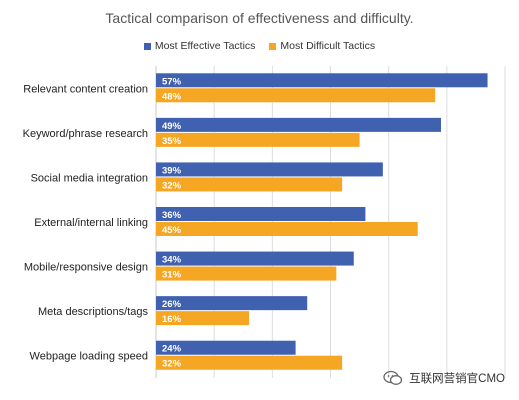 Image resolution: width=519 pixels, height=400 pixels. Describe the element at coordinates (93, 312) in the screenshot. I see `category-label: Meta descriptions/tags` at that location.